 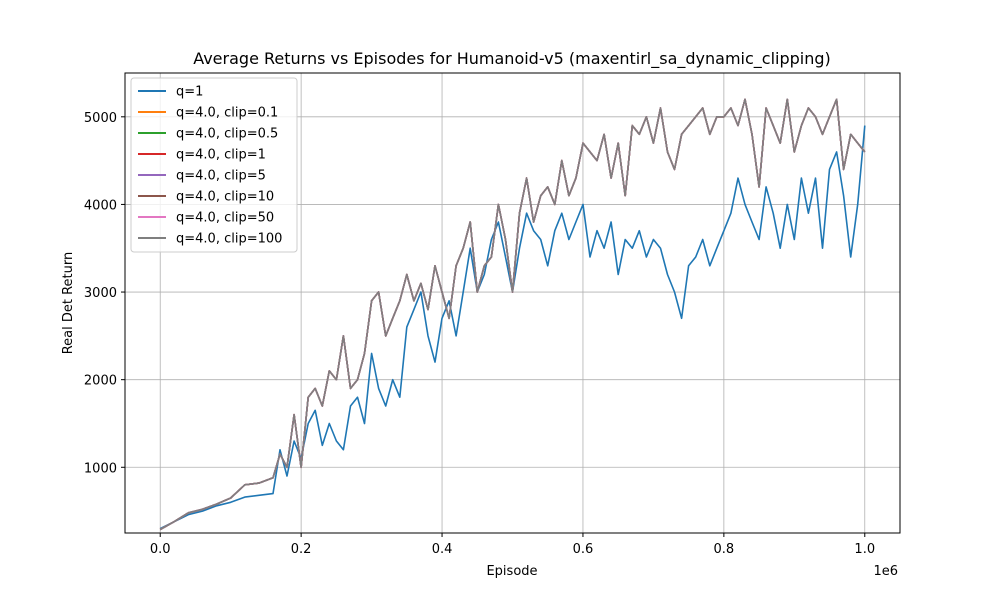 I want to click on x-axis-ticks: 0.0 0.2 0.4 0.6 0.8 1.0, so click(x=512, y=545).